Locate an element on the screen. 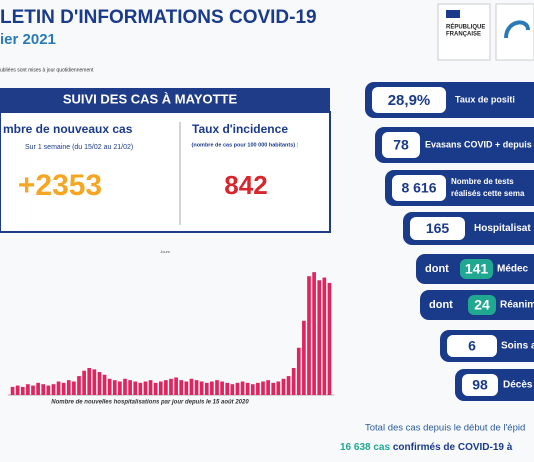  indicator-value: 98 is located at coordinates (480, 385).